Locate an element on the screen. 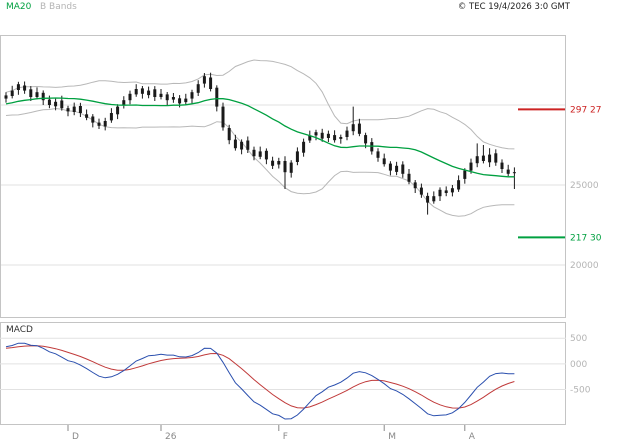 The height and width of the screenshot is (440, 627). month-label: 26 is located at coordinates (171, 436).